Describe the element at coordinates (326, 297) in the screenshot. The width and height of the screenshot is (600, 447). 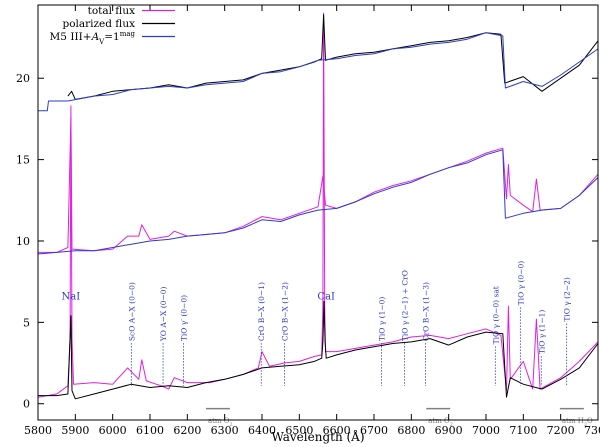
I see `line-id-label: CaI` at that location.